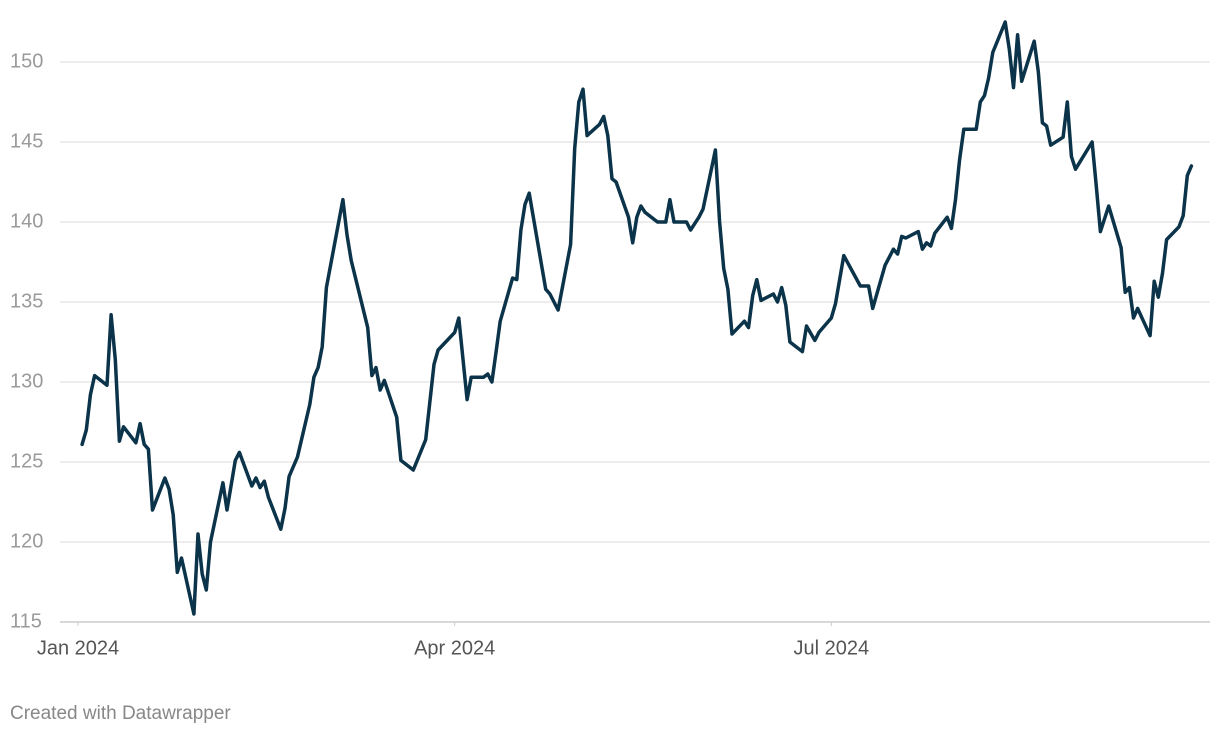  What do you see at coordinates (120, 713) in the screenshot?
I see `credit: Created with Datawrapper` at bounding box center [120, 713].